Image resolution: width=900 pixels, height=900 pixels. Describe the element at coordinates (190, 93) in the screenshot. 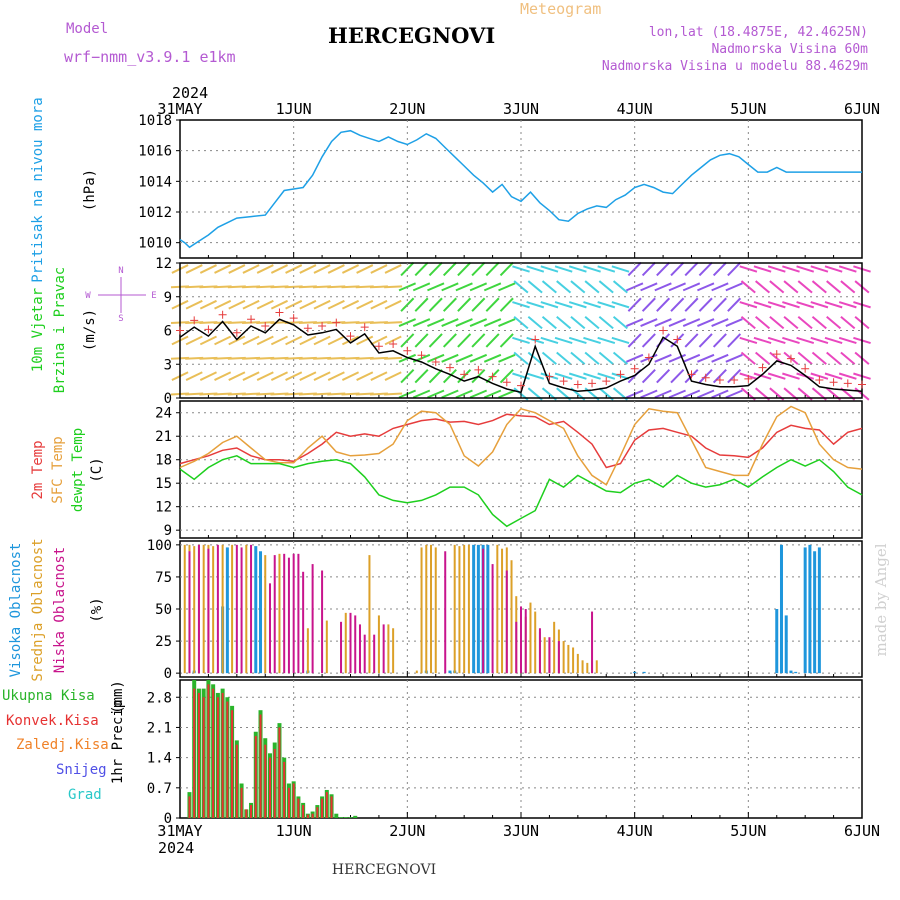

I see `year-label-top: 2024` at that location.